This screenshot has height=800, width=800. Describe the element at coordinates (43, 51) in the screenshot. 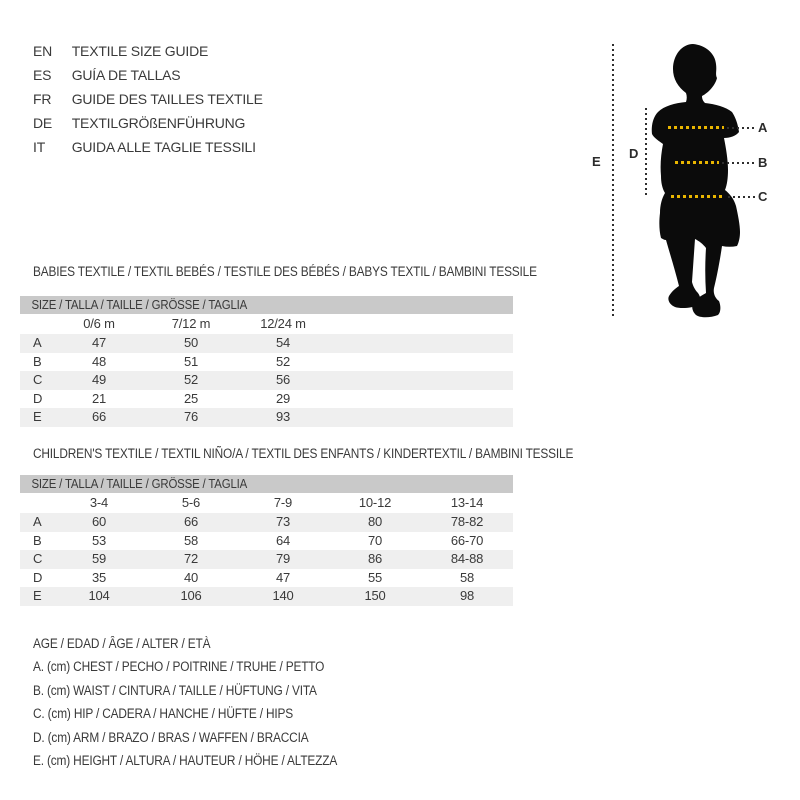

I see `language-code: EN` at that location.